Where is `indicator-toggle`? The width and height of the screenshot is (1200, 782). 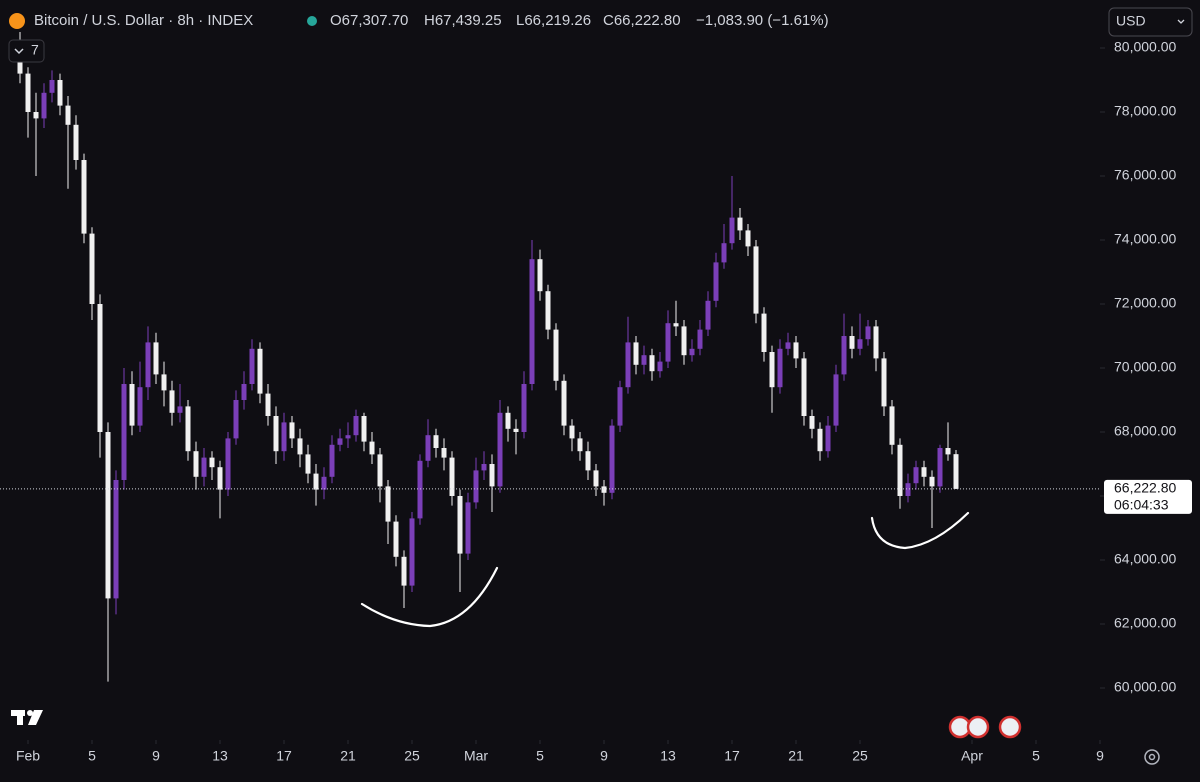
indicator-toggle is located at coordinates (26, 51).